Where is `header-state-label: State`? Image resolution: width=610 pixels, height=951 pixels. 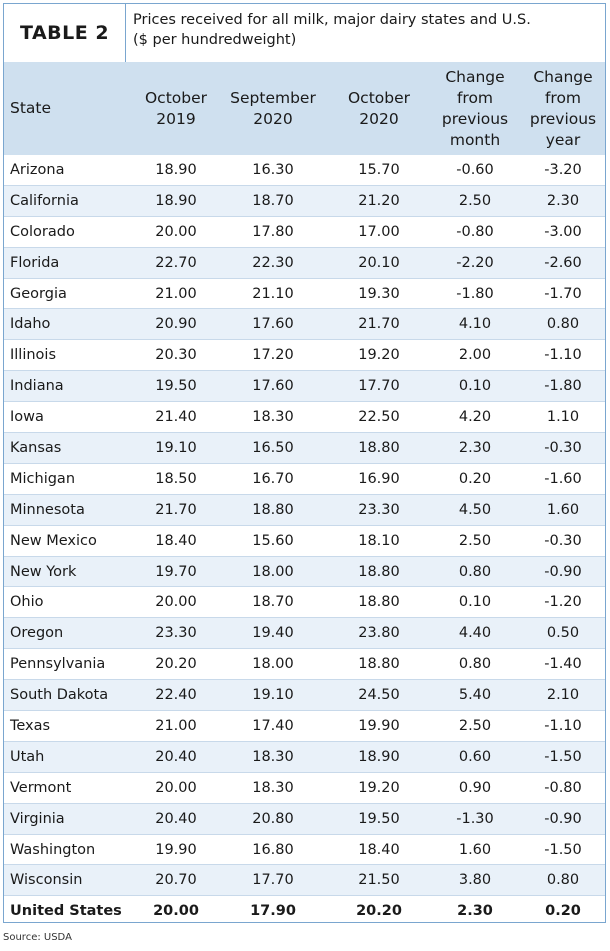
header-state-label: State is located at coordinates (31, 108).